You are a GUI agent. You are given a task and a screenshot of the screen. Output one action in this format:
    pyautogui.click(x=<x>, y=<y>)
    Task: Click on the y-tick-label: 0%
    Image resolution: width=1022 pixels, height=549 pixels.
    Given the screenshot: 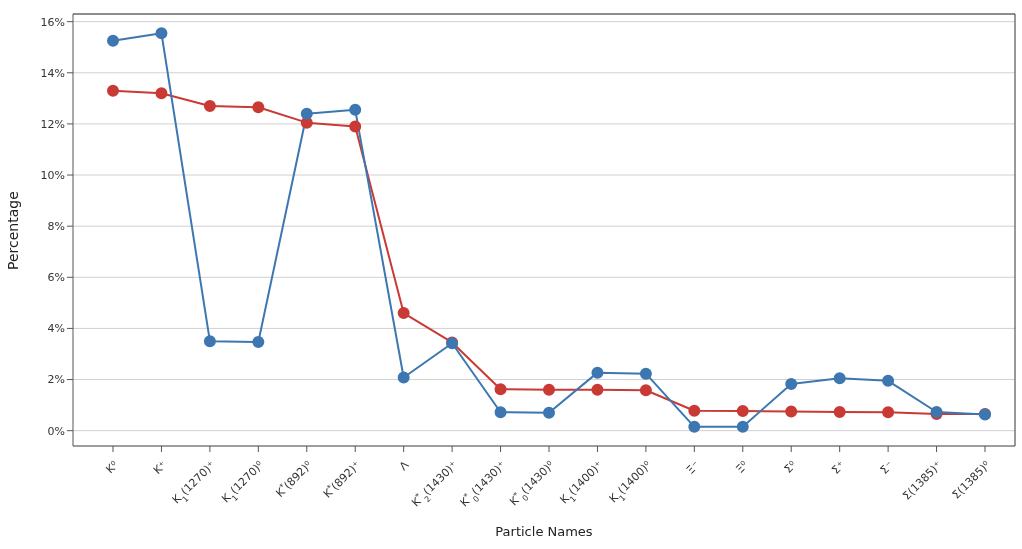 What is the action you would take?
    pyautogui.click(x=56, y=431)
    